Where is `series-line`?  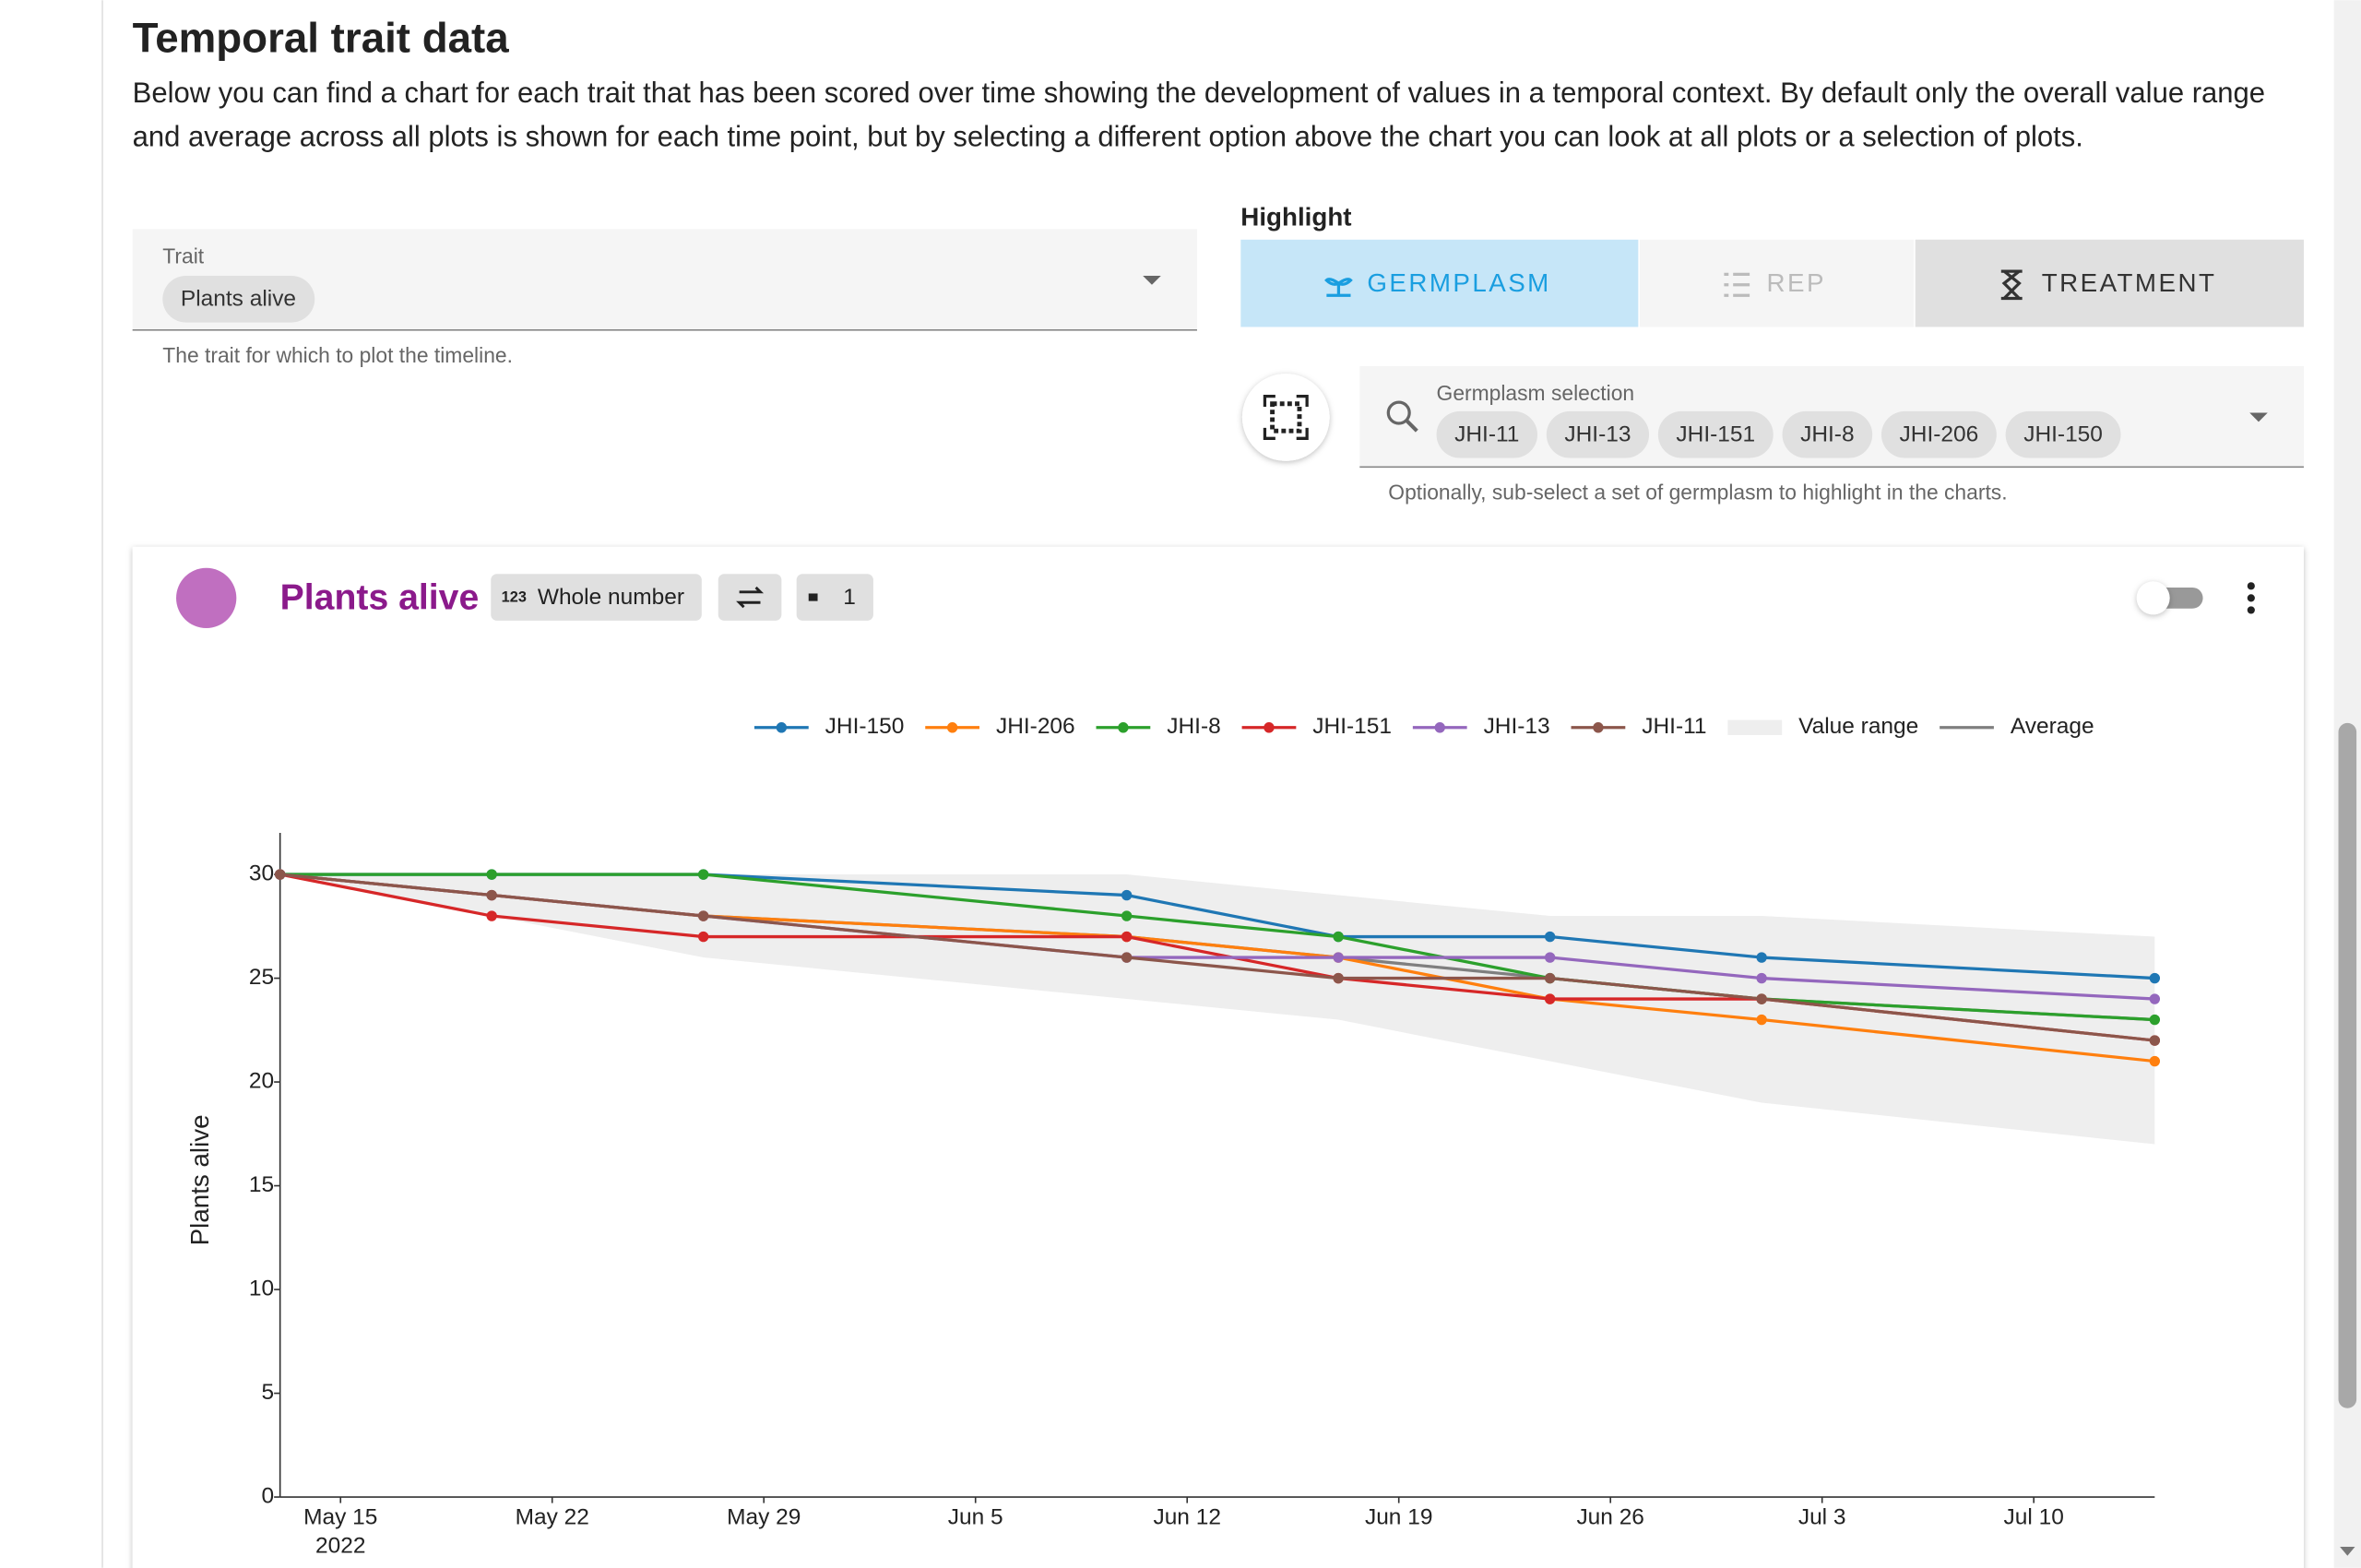
series-line is located at coordinates (1217, 957).